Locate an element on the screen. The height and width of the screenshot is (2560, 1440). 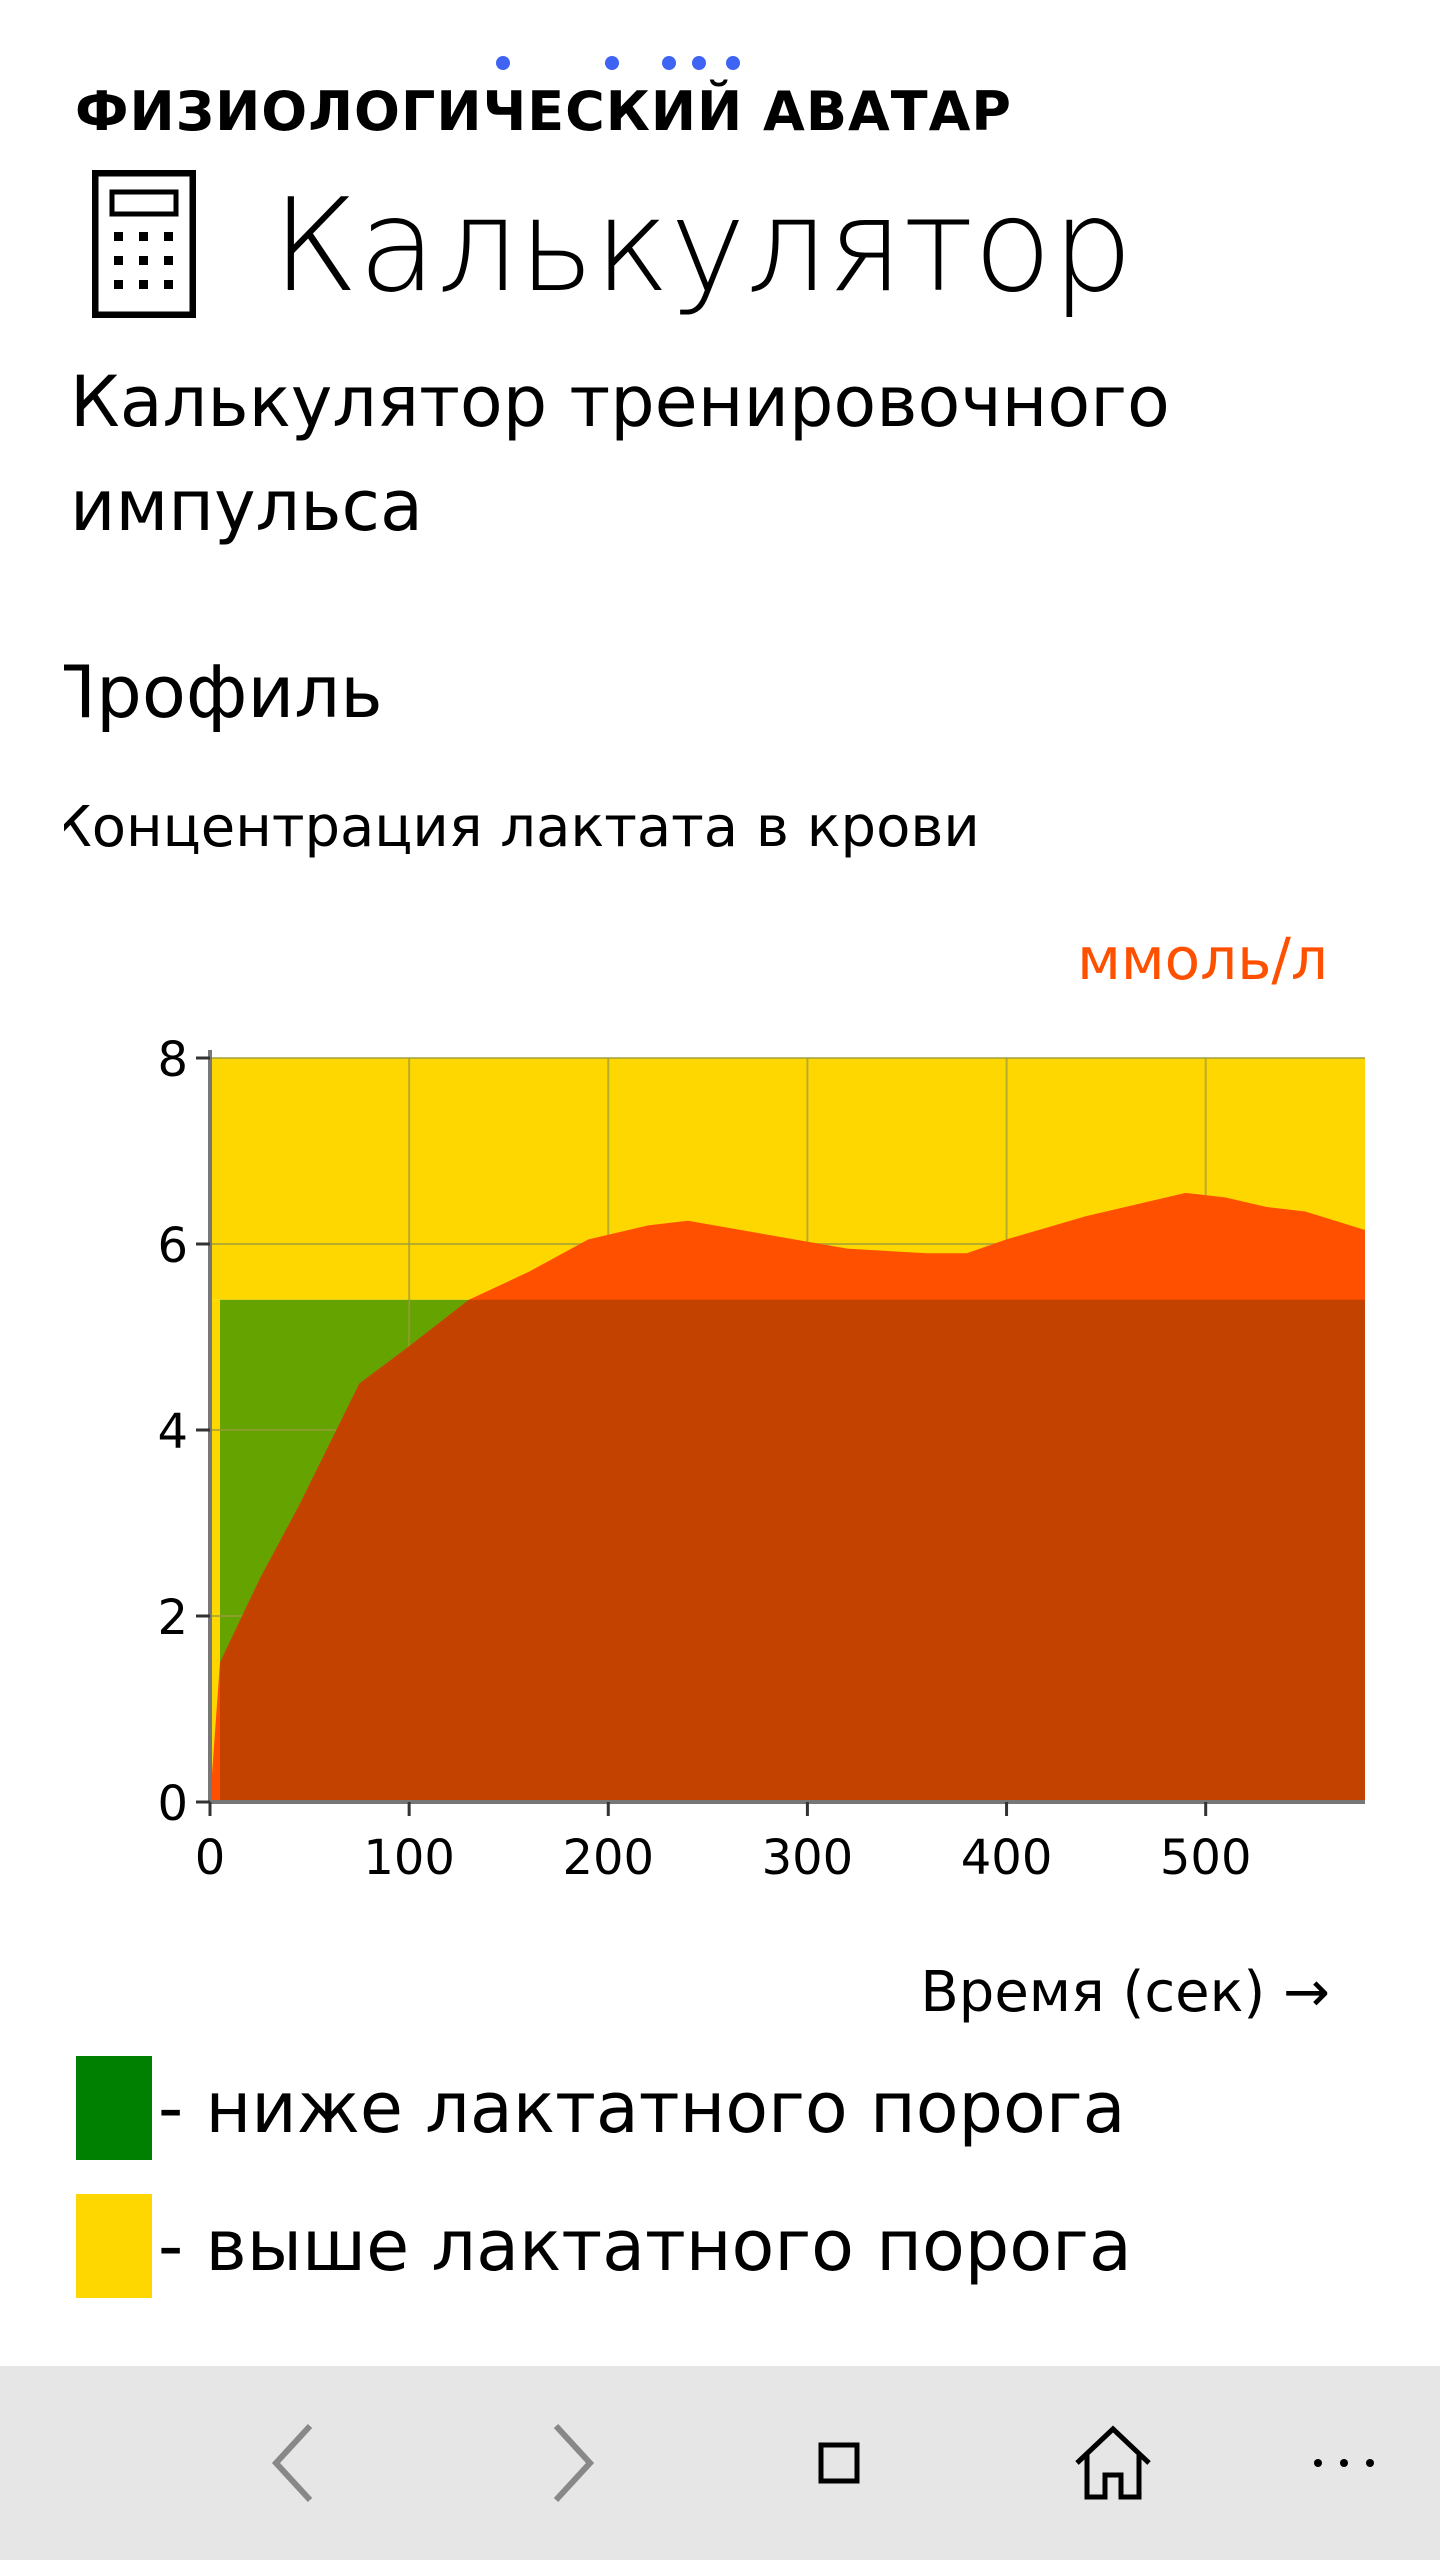
x-tick-label: 300 is located at coordinates (808, 1858).